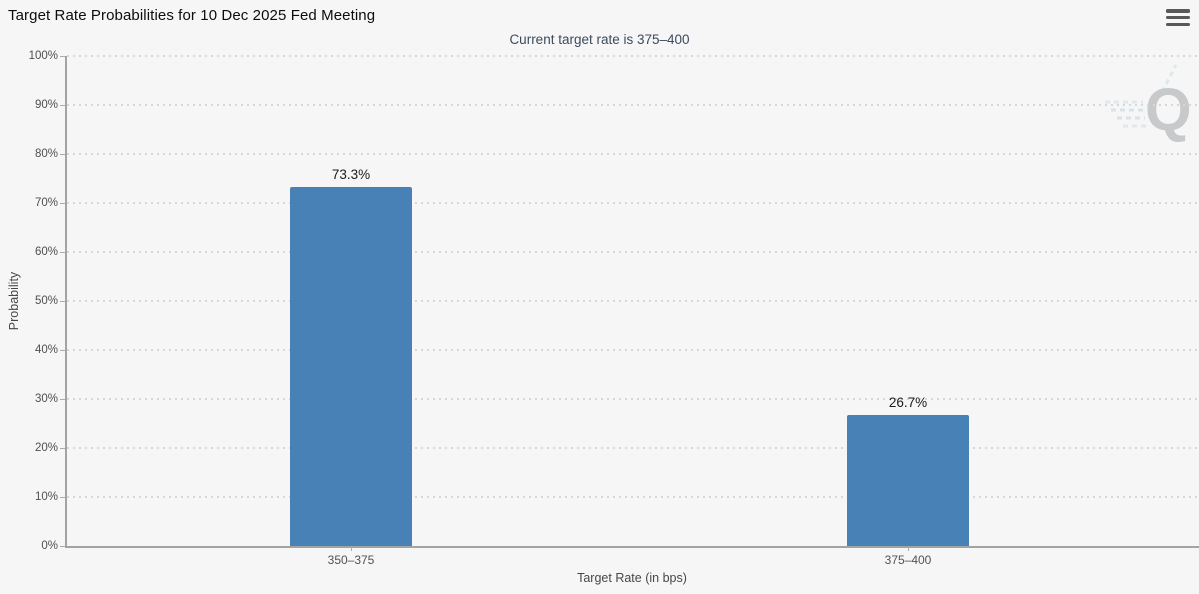 Image resolution: width=1199 pixels, height=594 pixels. What do you see at coordinates (49, 546) in the screenshot?
I see `y-tick-label: 0%` at bounding box center [49, 546].